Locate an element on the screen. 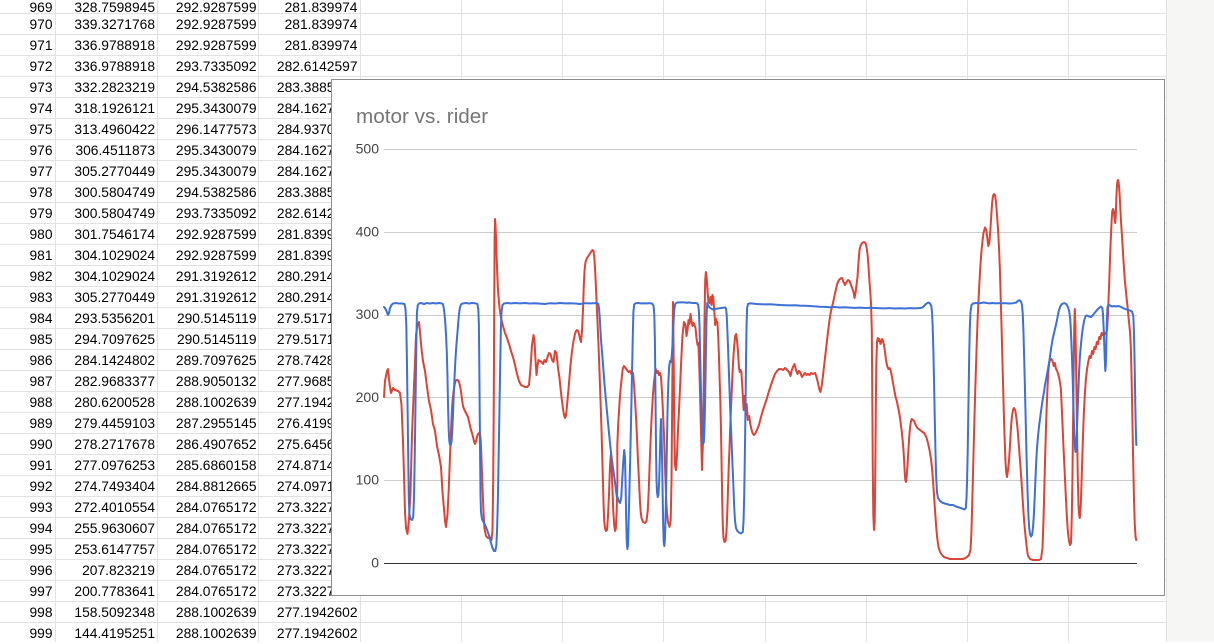 This screenshot has width=1214, height=644. svg-text: 100 is located at coordinates (368, 480).